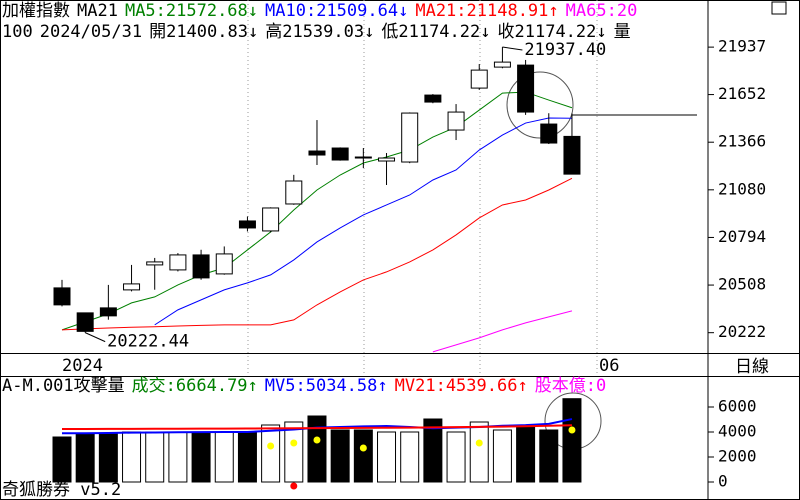  What do you see at coordinates (723, 481) in the screenshot?
I see `y-tick-label: 0` at bounding box center [723, 481].